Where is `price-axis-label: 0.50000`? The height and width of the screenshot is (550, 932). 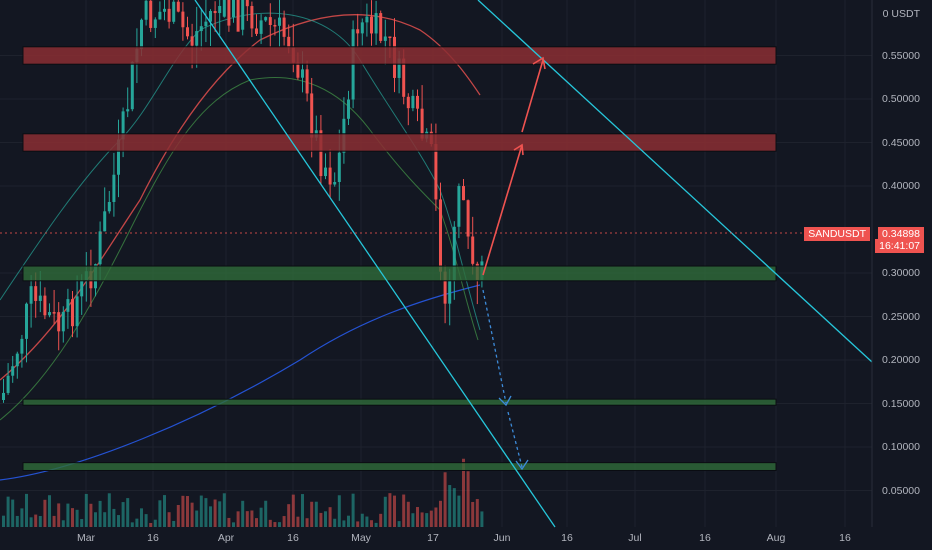
price-axis-label: 0.50000 is located at coordinates (901, 99).